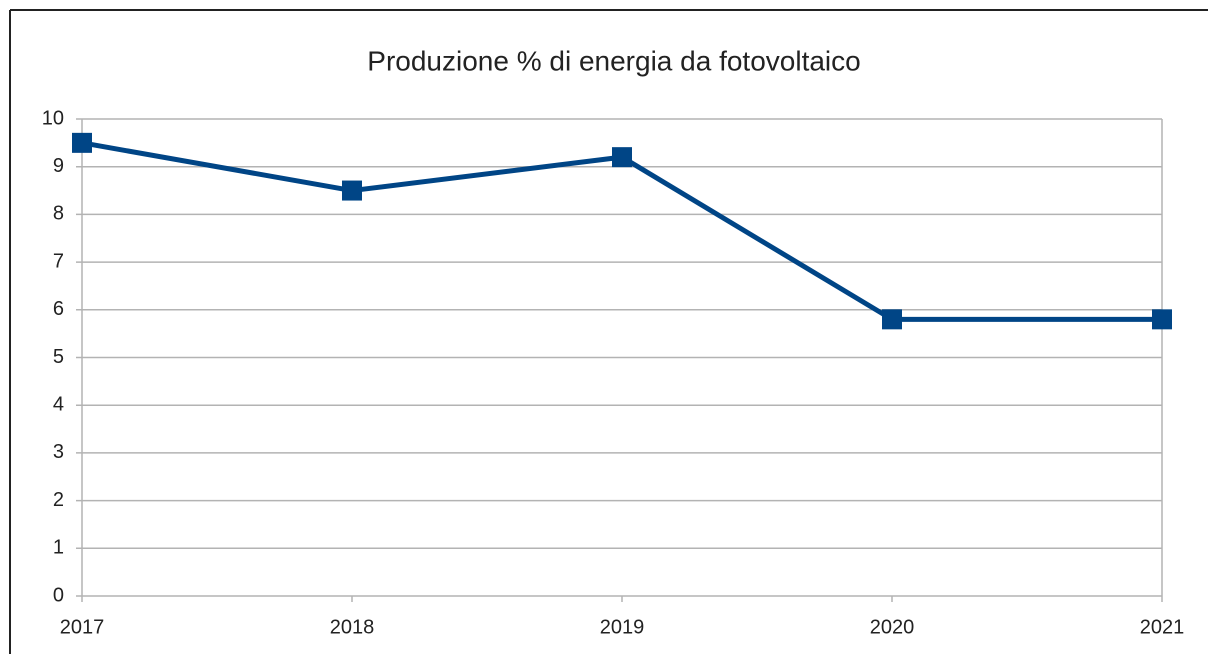 Image resolution: width=1208 pixels, height=654 pixels. I want to click on y-tick-label: 0, so click(58, 595).